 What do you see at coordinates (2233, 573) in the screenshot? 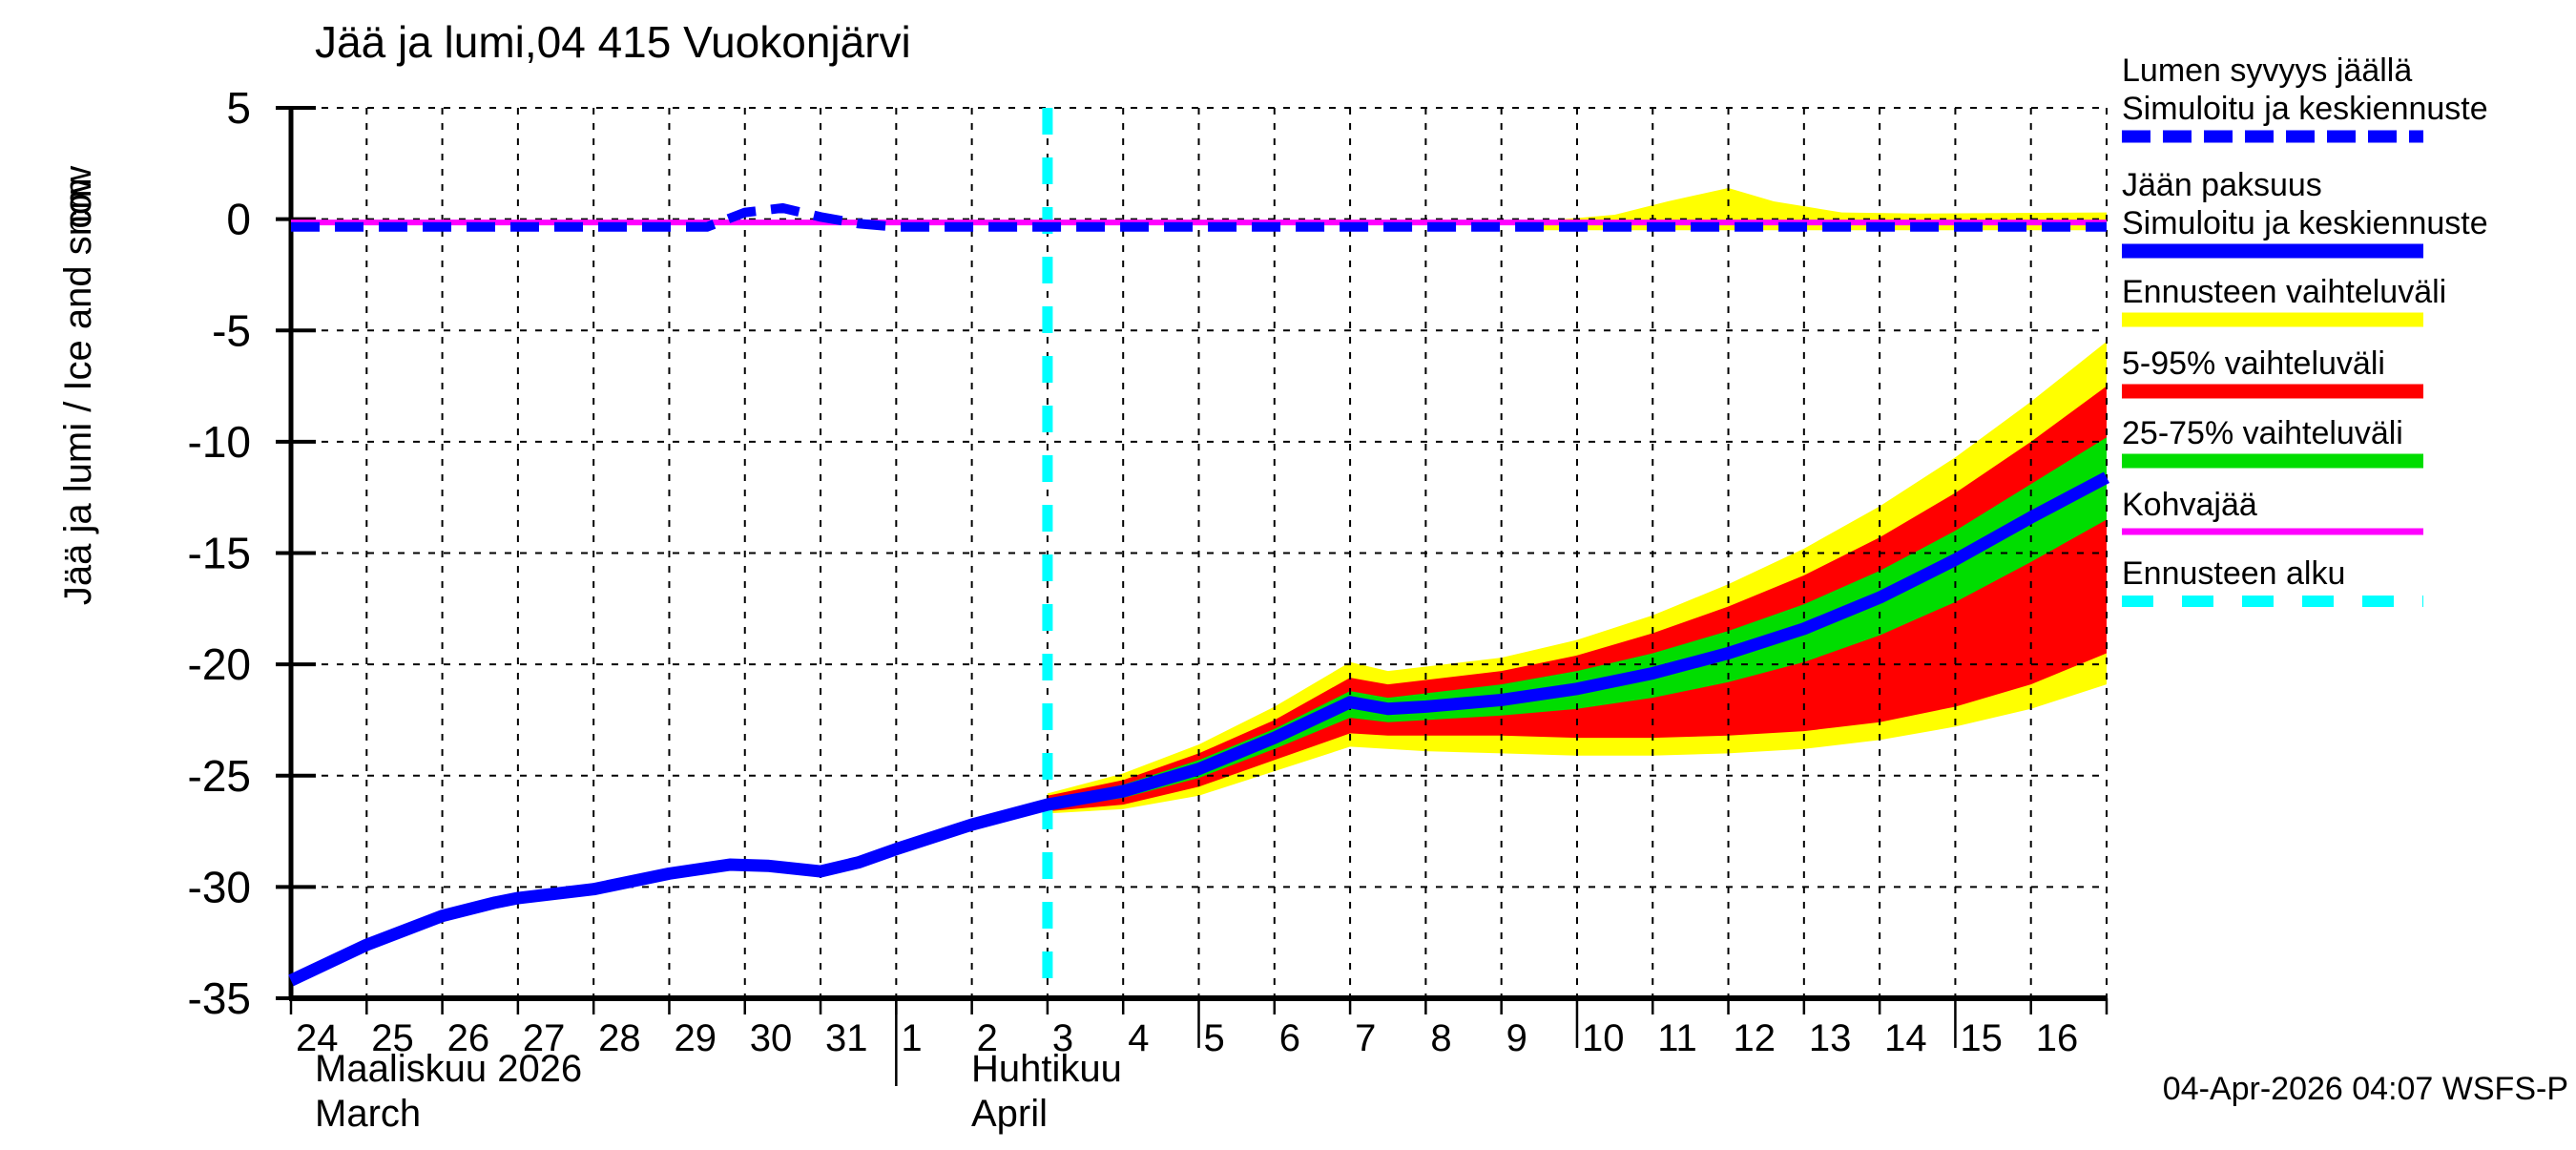
I see `legend-label: Ennusteen alku` at bounding box center [2233, 573].